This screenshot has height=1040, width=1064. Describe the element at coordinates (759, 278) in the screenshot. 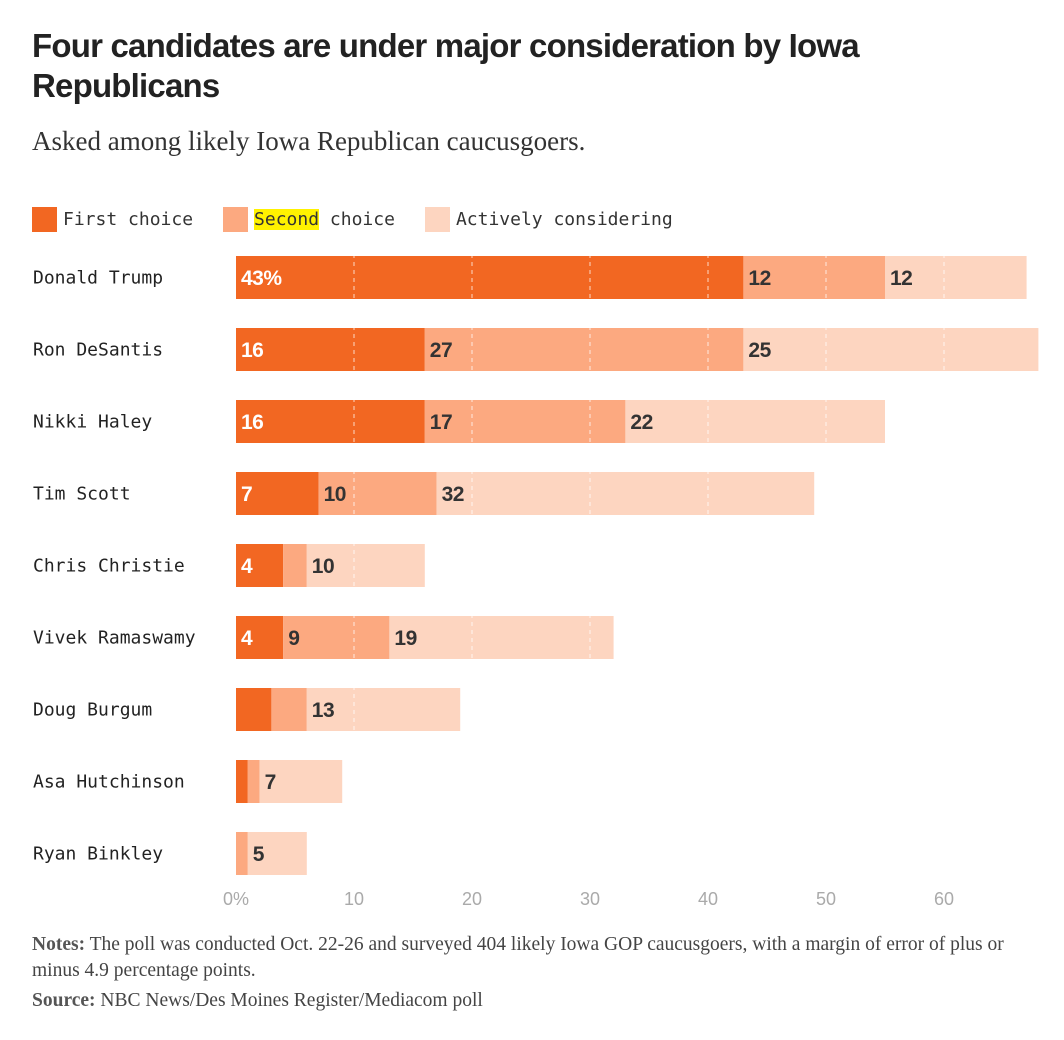

I see `data-label-donald-trump-second-choice: 12` at that location.